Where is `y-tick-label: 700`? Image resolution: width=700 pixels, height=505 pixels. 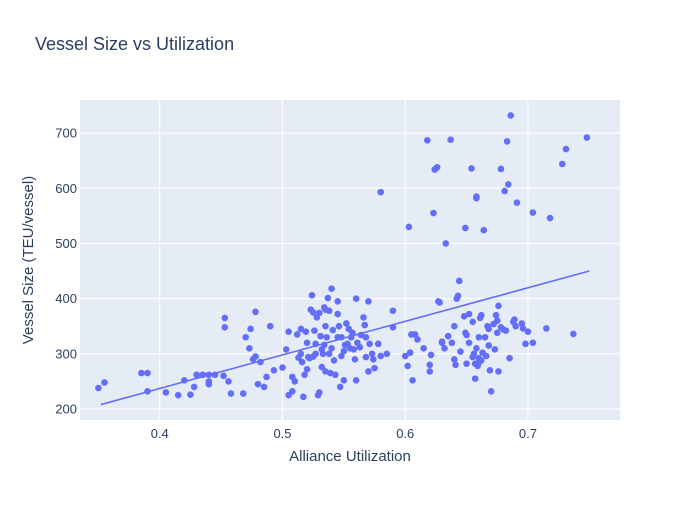 y-tick-label: 700 is located at coordinates (66, 133).